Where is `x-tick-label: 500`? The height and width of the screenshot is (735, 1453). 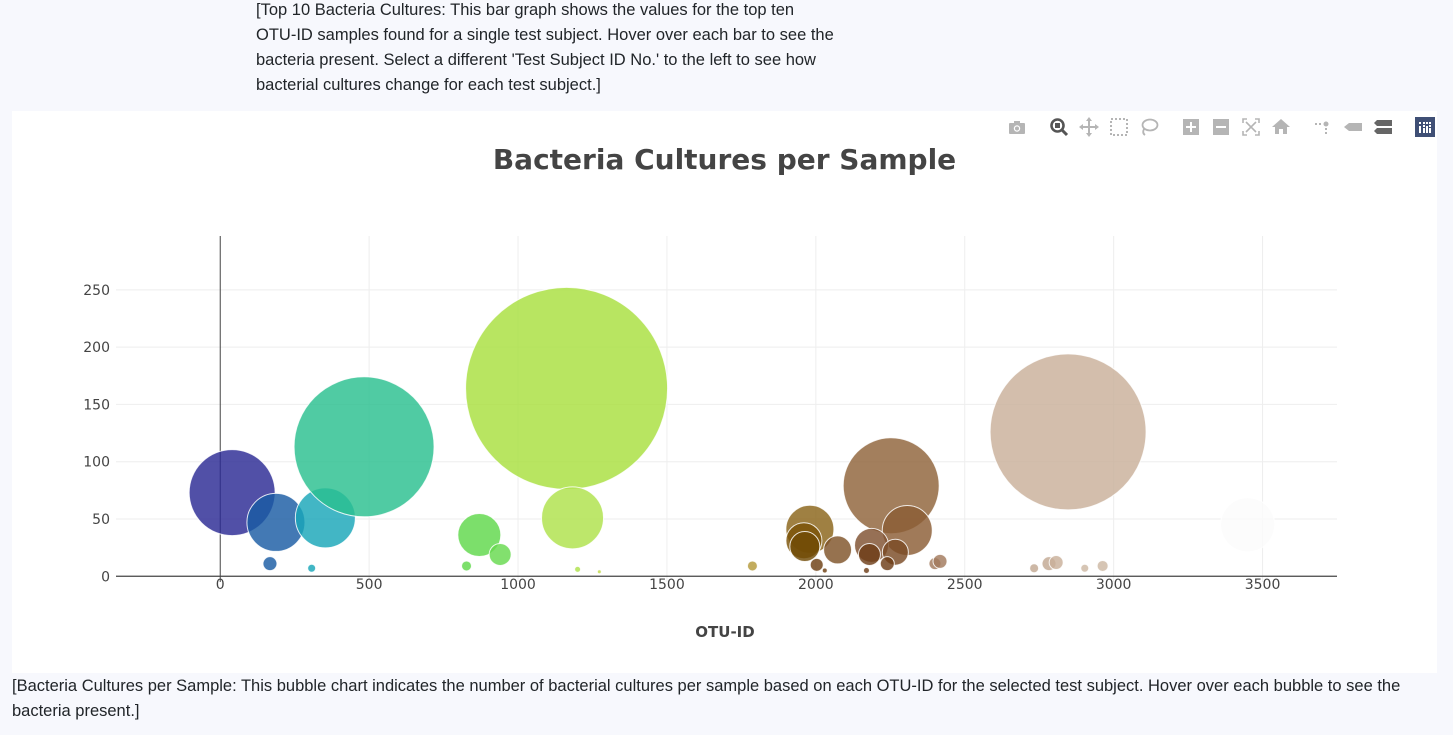
x-tick-label: 500 is located at coordinates (369, 585).